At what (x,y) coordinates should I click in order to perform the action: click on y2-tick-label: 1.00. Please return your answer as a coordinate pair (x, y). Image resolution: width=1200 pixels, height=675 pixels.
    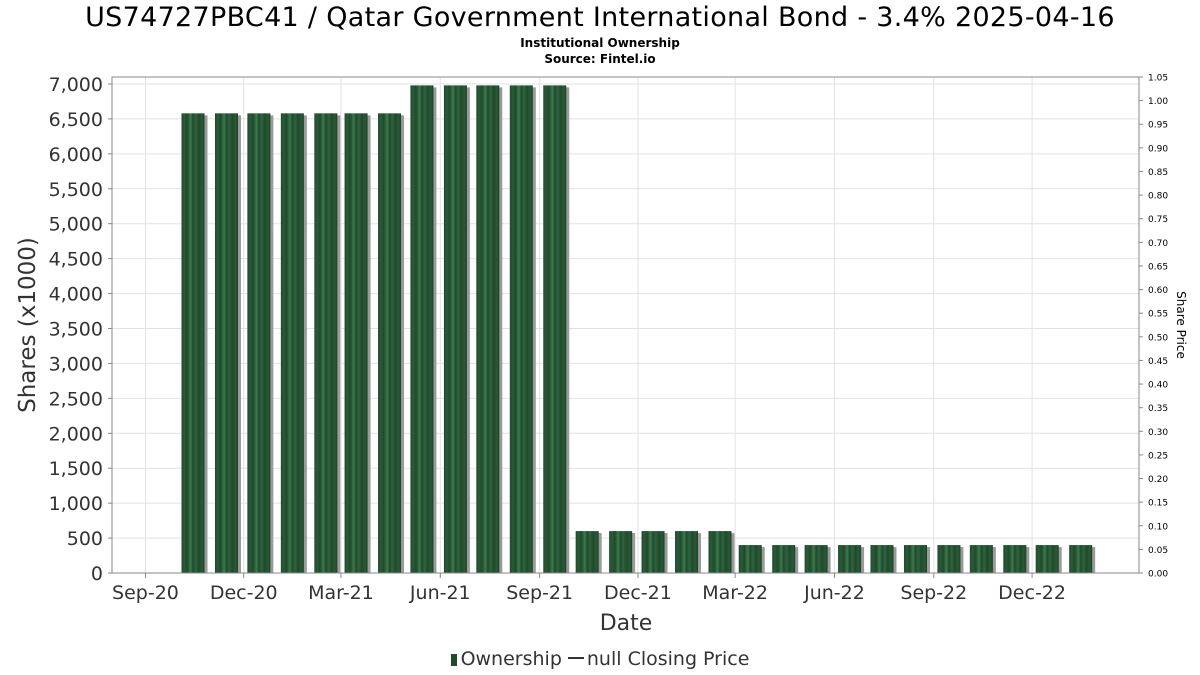
    Looking at the image, I should click on (1158, 102).